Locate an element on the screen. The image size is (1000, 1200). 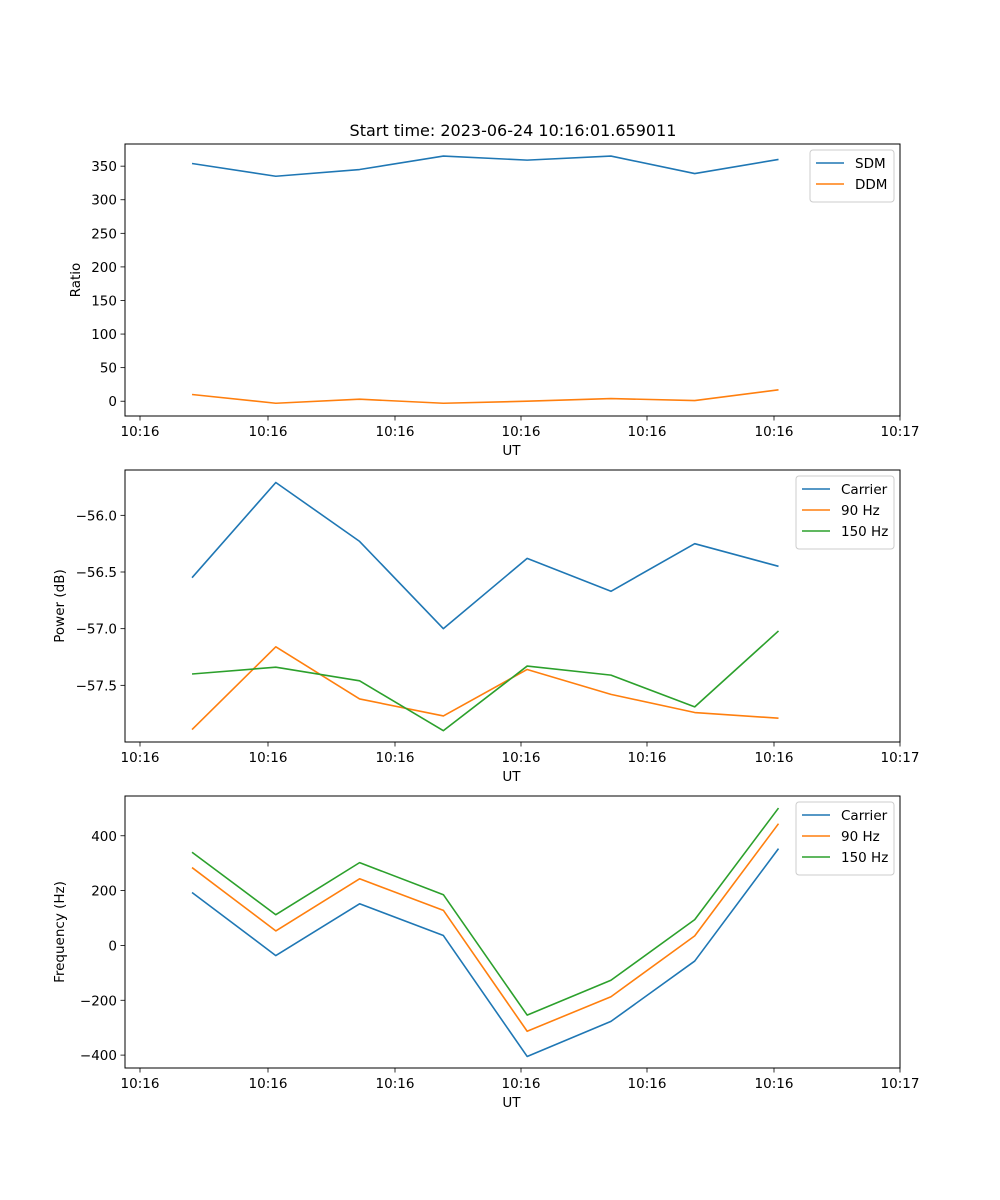
y-tick-label: −56.0 is located at coordinates (96, 516).